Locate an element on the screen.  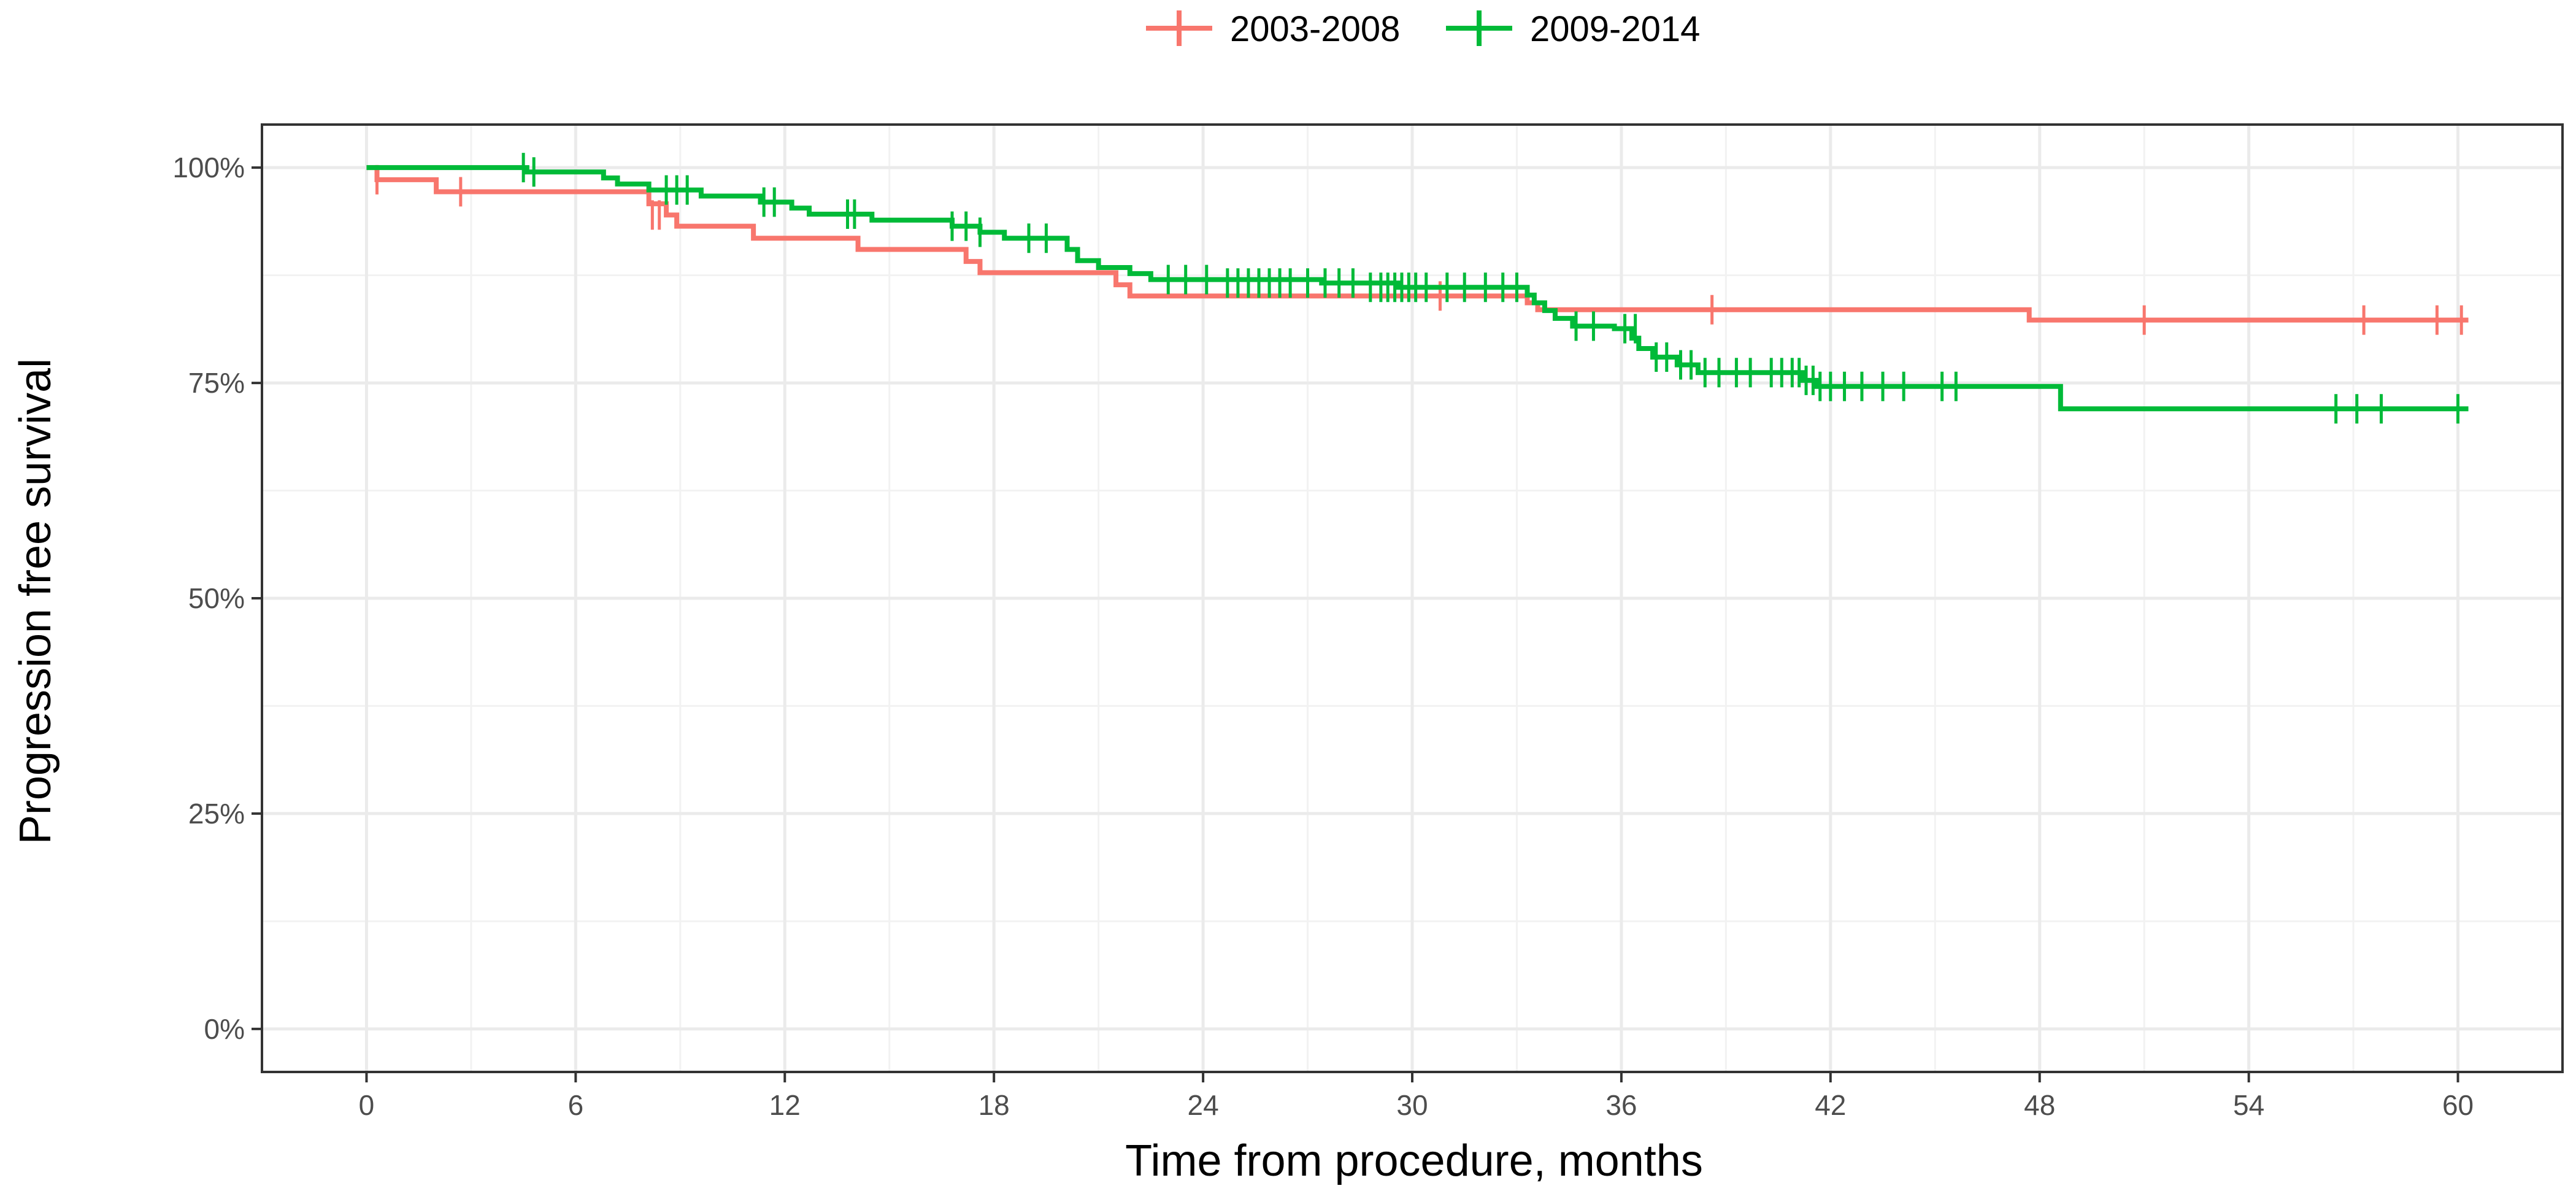
legend-label-series-1: 2003-2008 is located at coordinates (1315, 29).